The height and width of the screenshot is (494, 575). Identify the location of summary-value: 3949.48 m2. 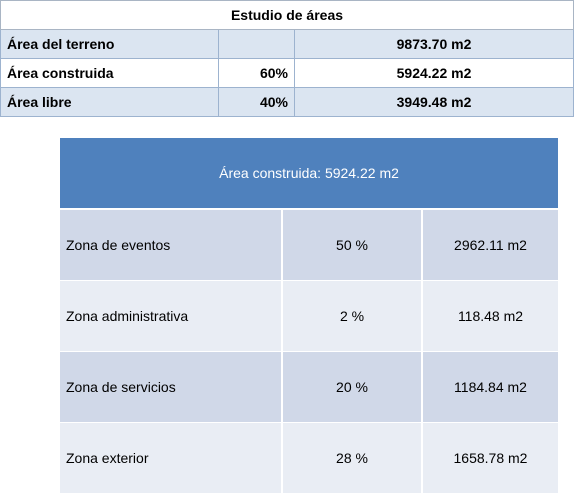
(434, 102).